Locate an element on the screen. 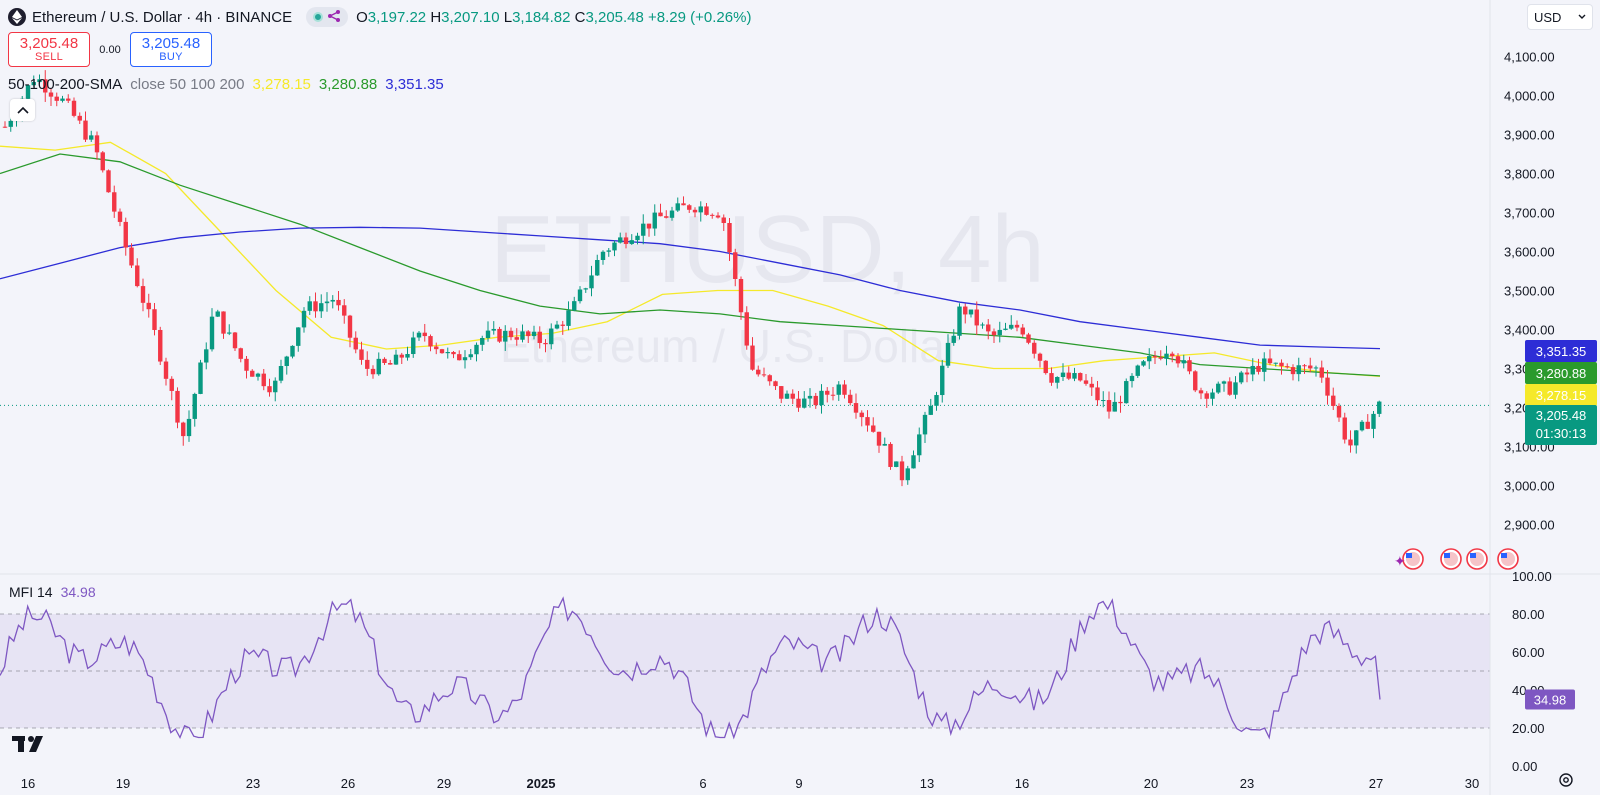 The width and height of the screenshot is (1600, 795). market-status-pill is located at coordinates (327, 17).